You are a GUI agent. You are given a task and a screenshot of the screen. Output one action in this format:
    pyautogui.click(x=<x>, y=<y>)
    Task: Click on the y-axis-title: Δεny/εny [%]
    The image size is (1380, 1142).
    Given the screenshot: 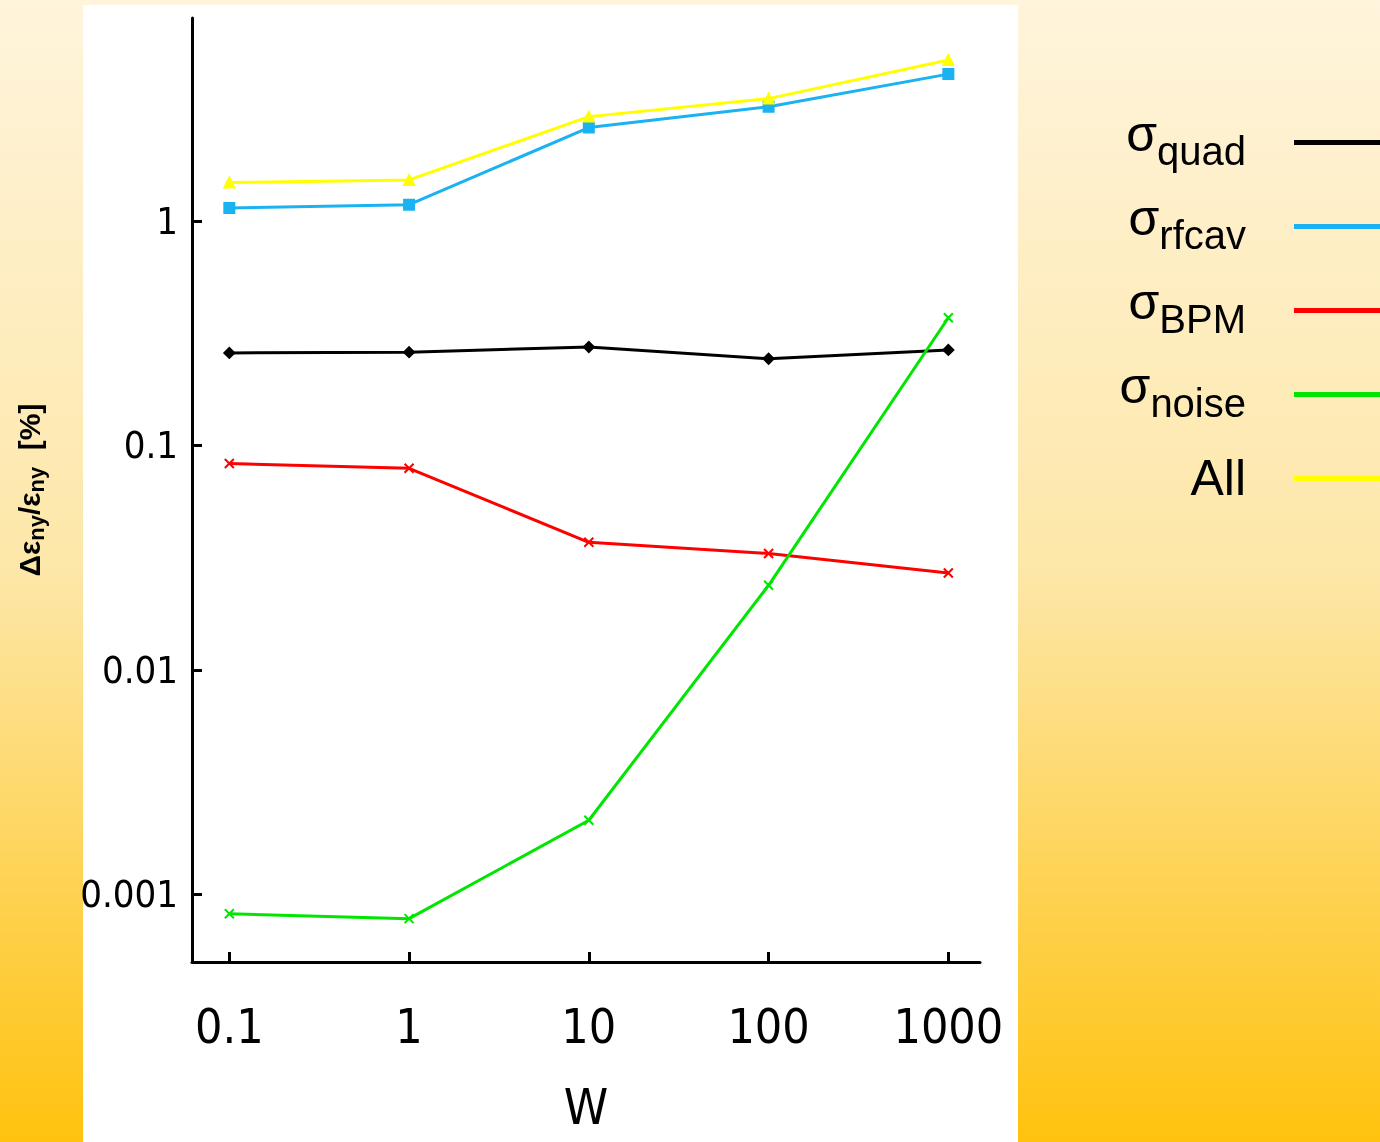 What is the action you would take?
    pyautogui.click(x=30, y=490)
    